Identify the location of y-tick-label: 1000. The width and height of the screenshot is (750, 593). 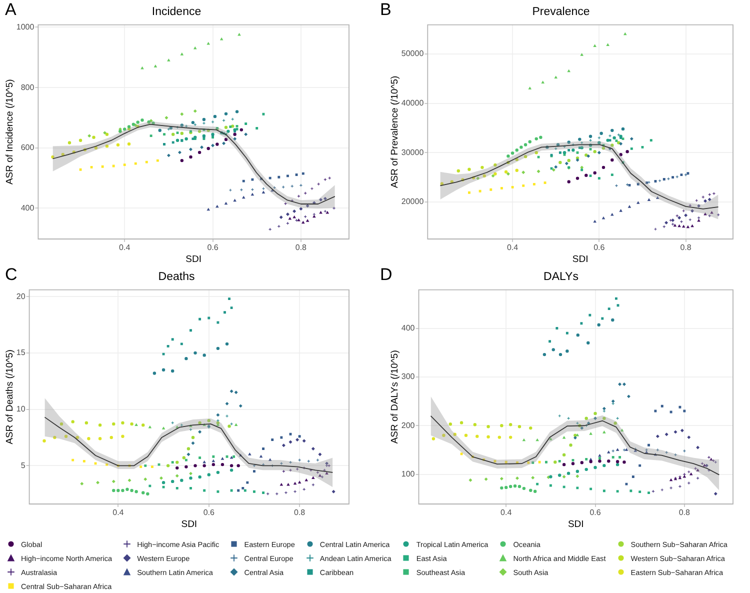
(25, 27).